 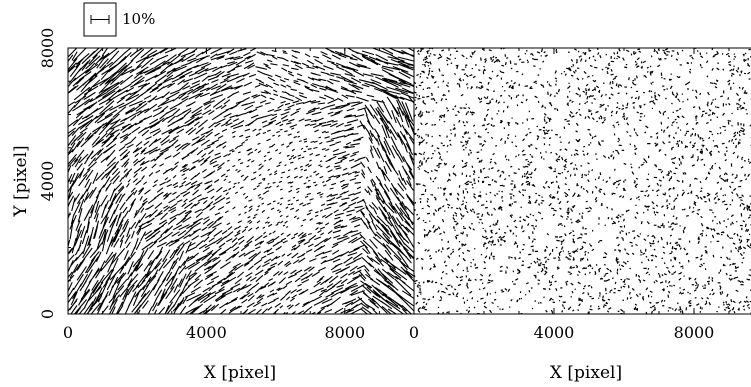 I want to click on scale-bar-box, so click(x=100, y=19).